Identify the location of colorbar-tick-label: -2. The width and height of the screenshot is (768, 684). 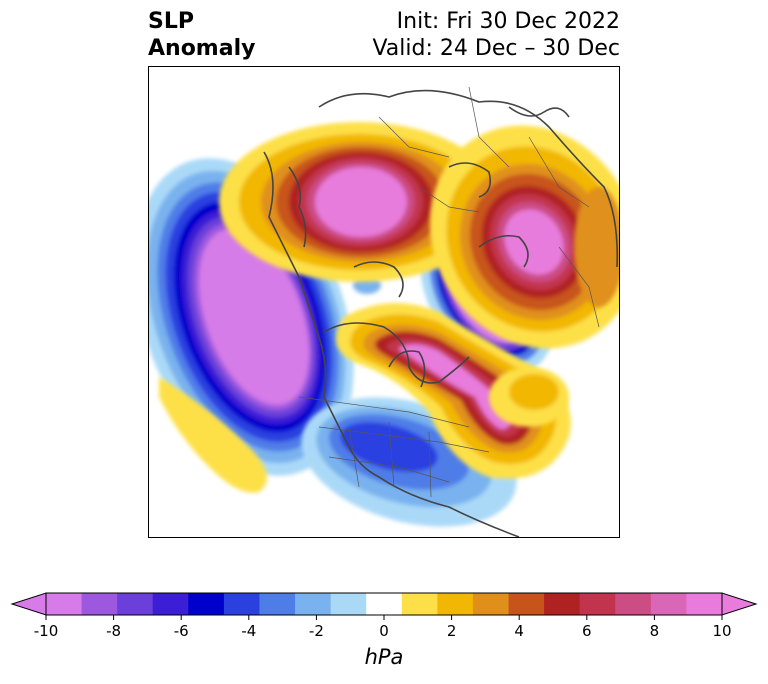
(316, 631).